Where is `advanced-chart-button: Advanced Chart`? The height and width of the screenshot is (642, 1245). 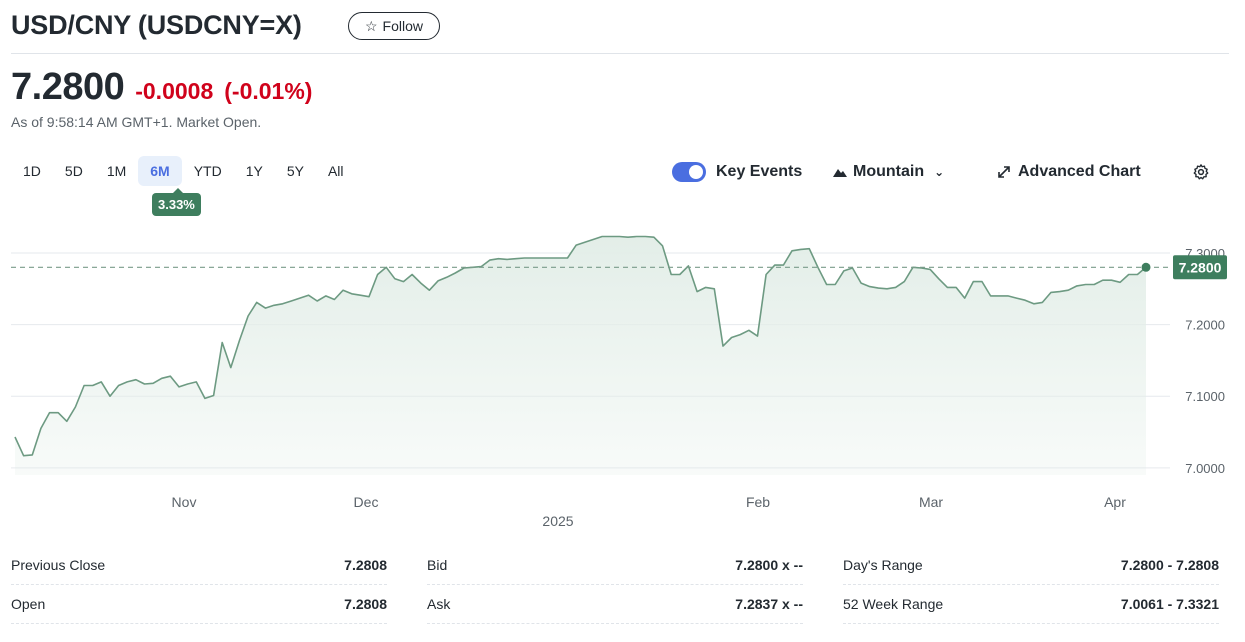 advanced-chart-button: Advanced Chart is located at coordinates (1069, 172).